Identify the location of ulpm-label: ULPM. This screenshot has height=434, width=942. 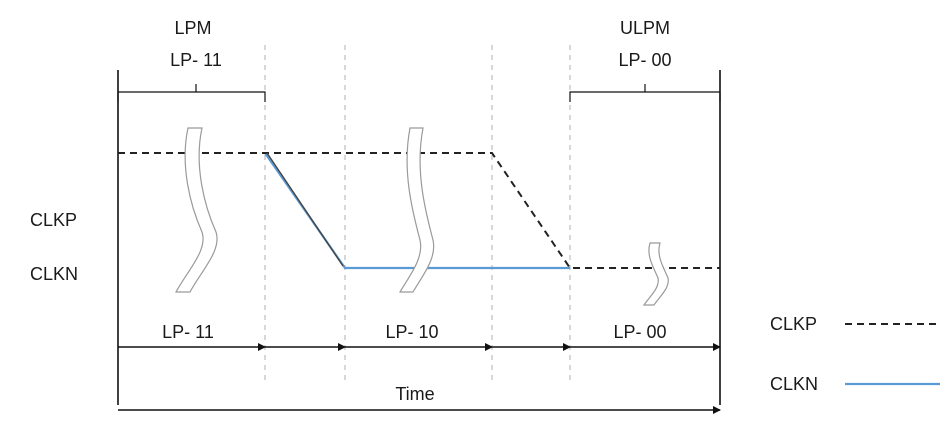
(645, 28).